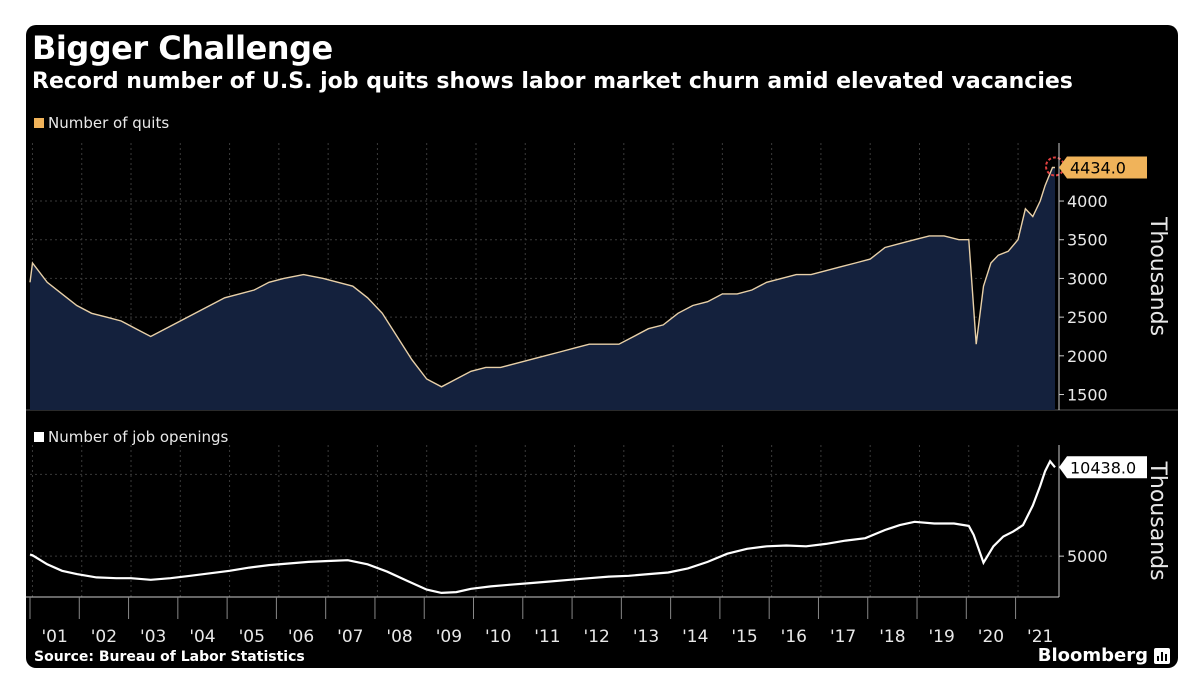 The width and height of the screenshot is (1200, 694). I want to click on x-tick-label: '17, so click(843, 637).